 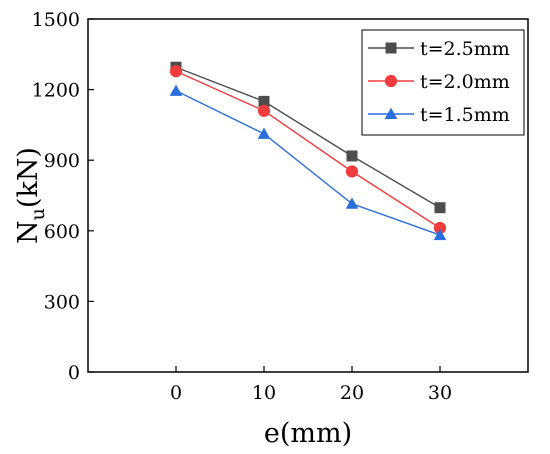 I want to click on legend-item: t=1.5mm, so click(x=439, y=115).